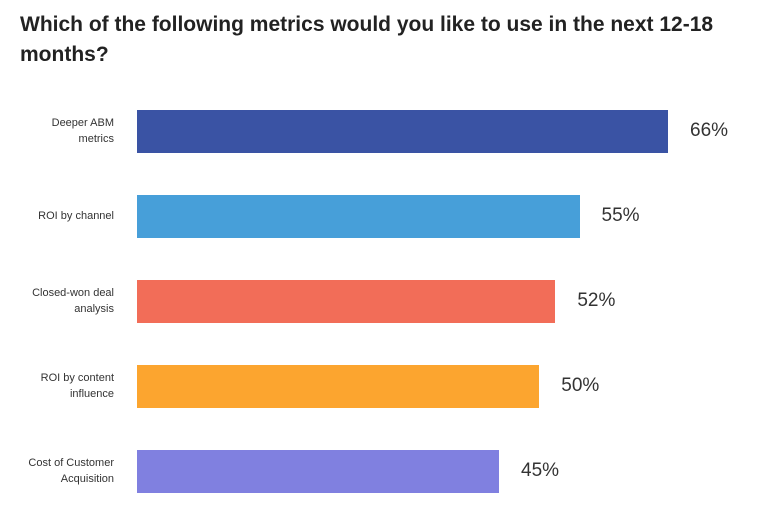  Describe the element at coordinates (73, 301) in the screenshot. I see `category-label: Closed-won deal analysis` at that location.